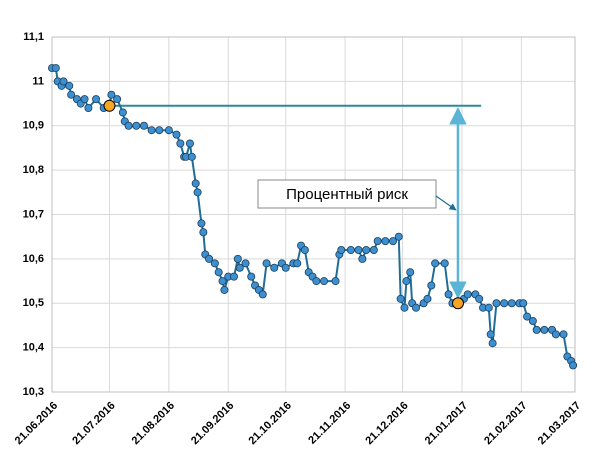 Image resolution: width=597 pixels, height=464 pixels. What do you see at coordinates (505, 423) in the screenshot?
I see `x-tick-label: 21.02.2017` at bounding box center [505, 423].